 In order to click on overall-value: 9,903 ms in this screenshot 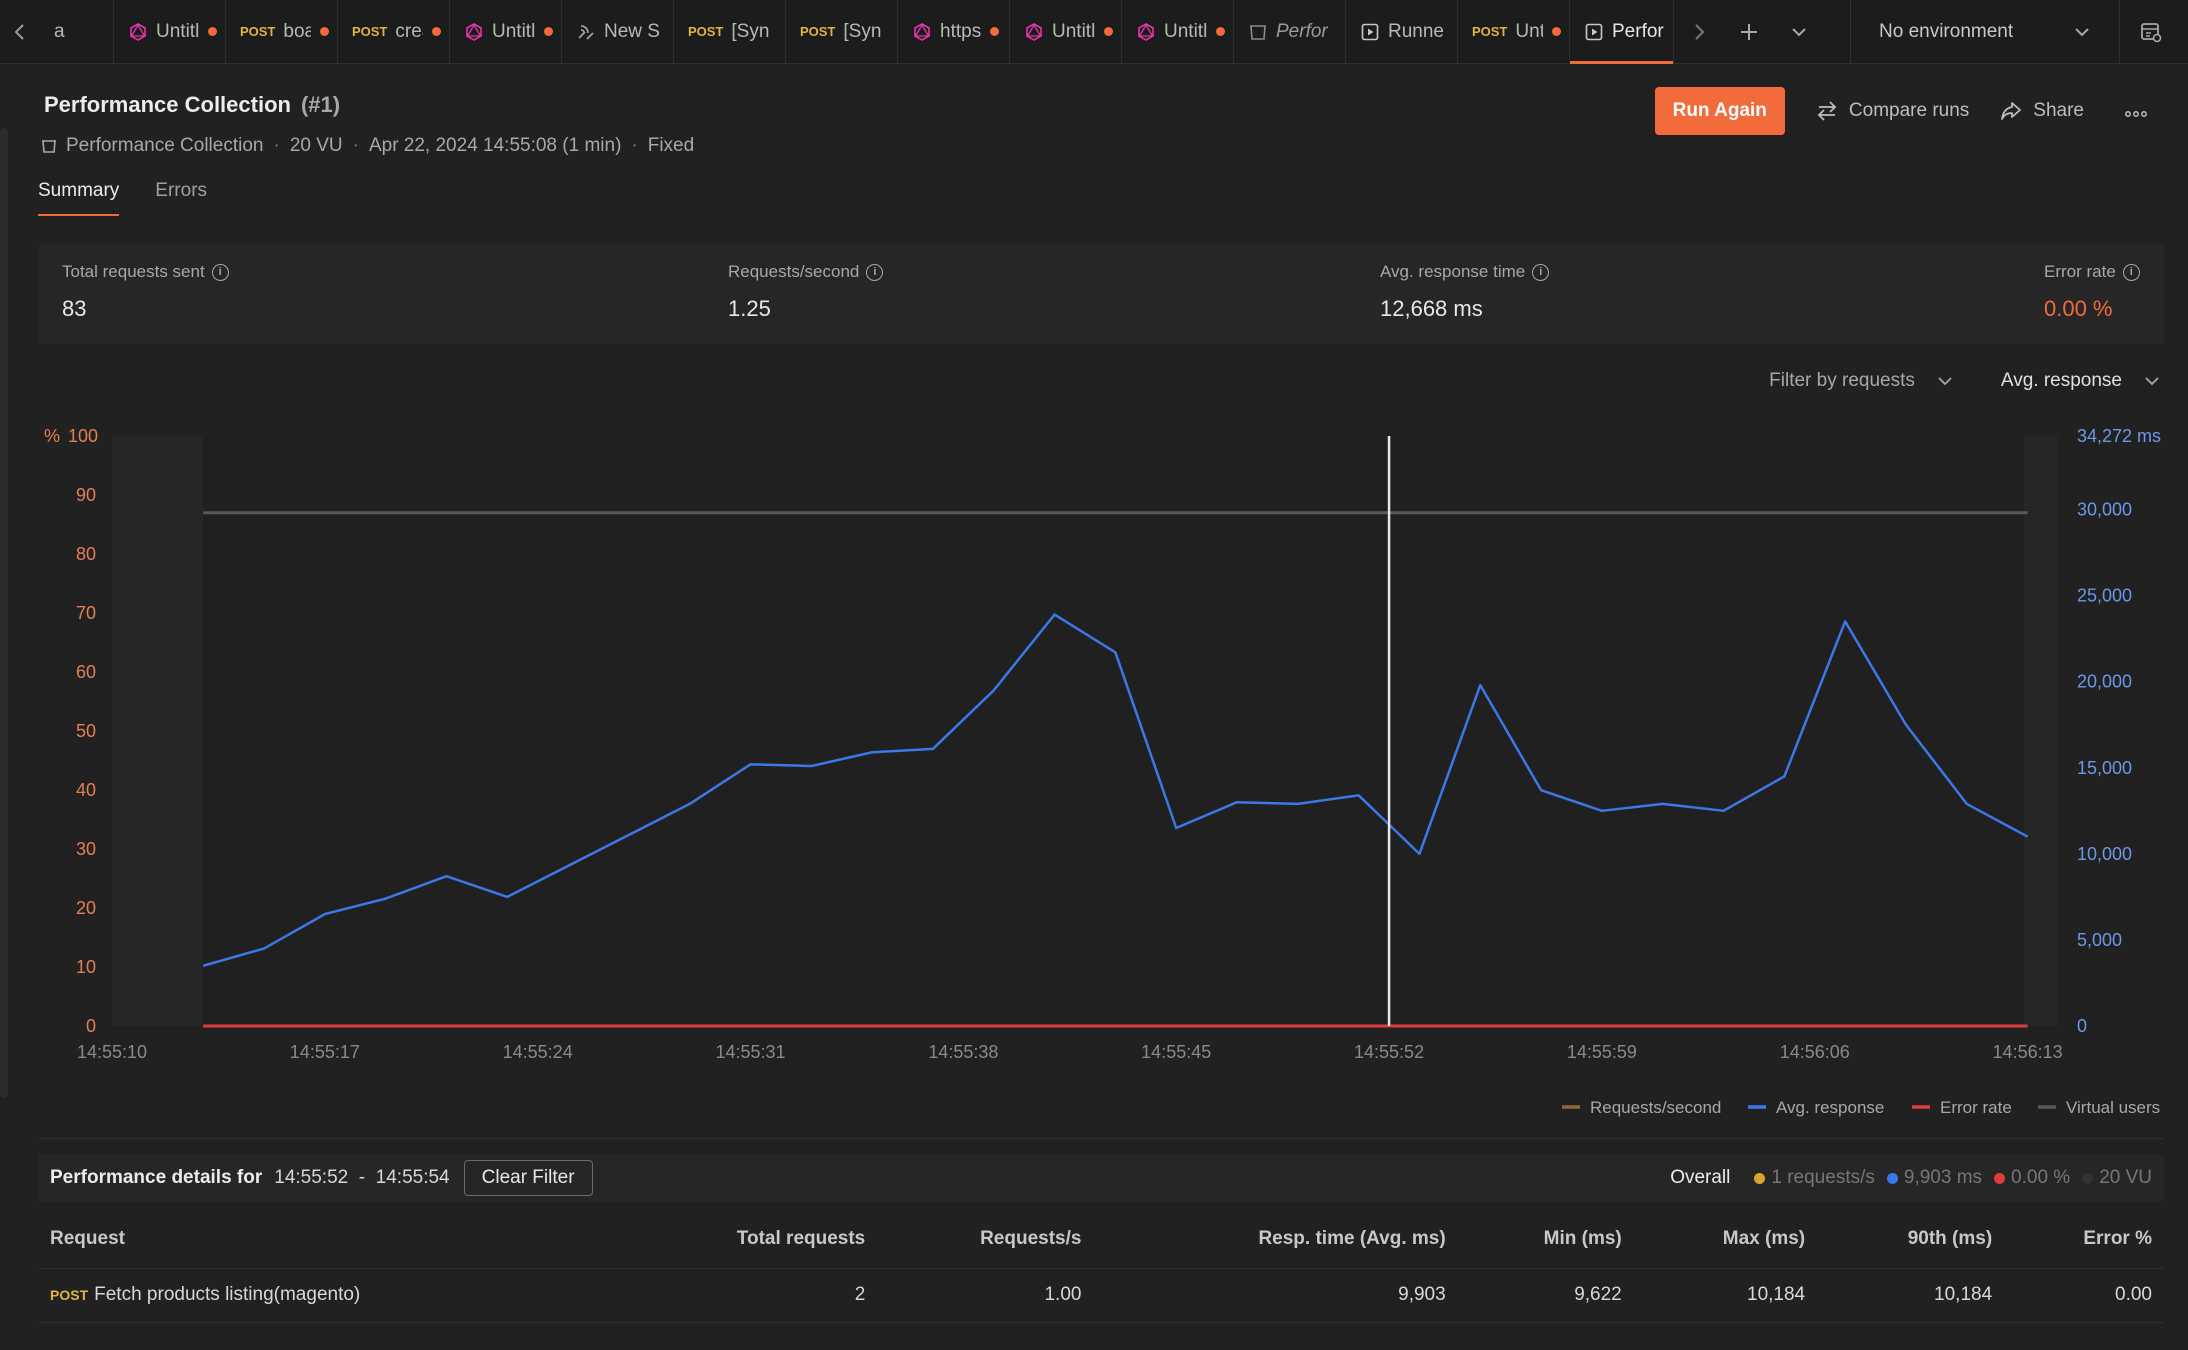, I will do `click(1943, 1177)`.